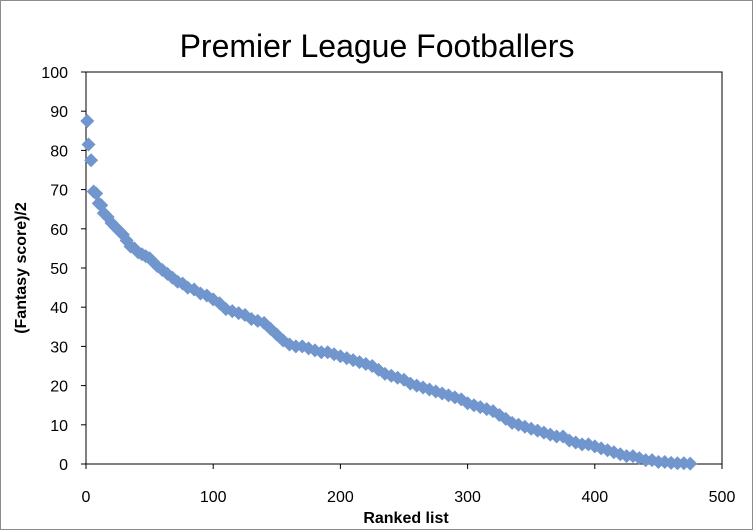 The height and width of the screenshot is (532, 755). What do you see at coordinates (59, 112) in the screenshot?
I see `y-tick-label: 90` at bounding box center [59, 112].